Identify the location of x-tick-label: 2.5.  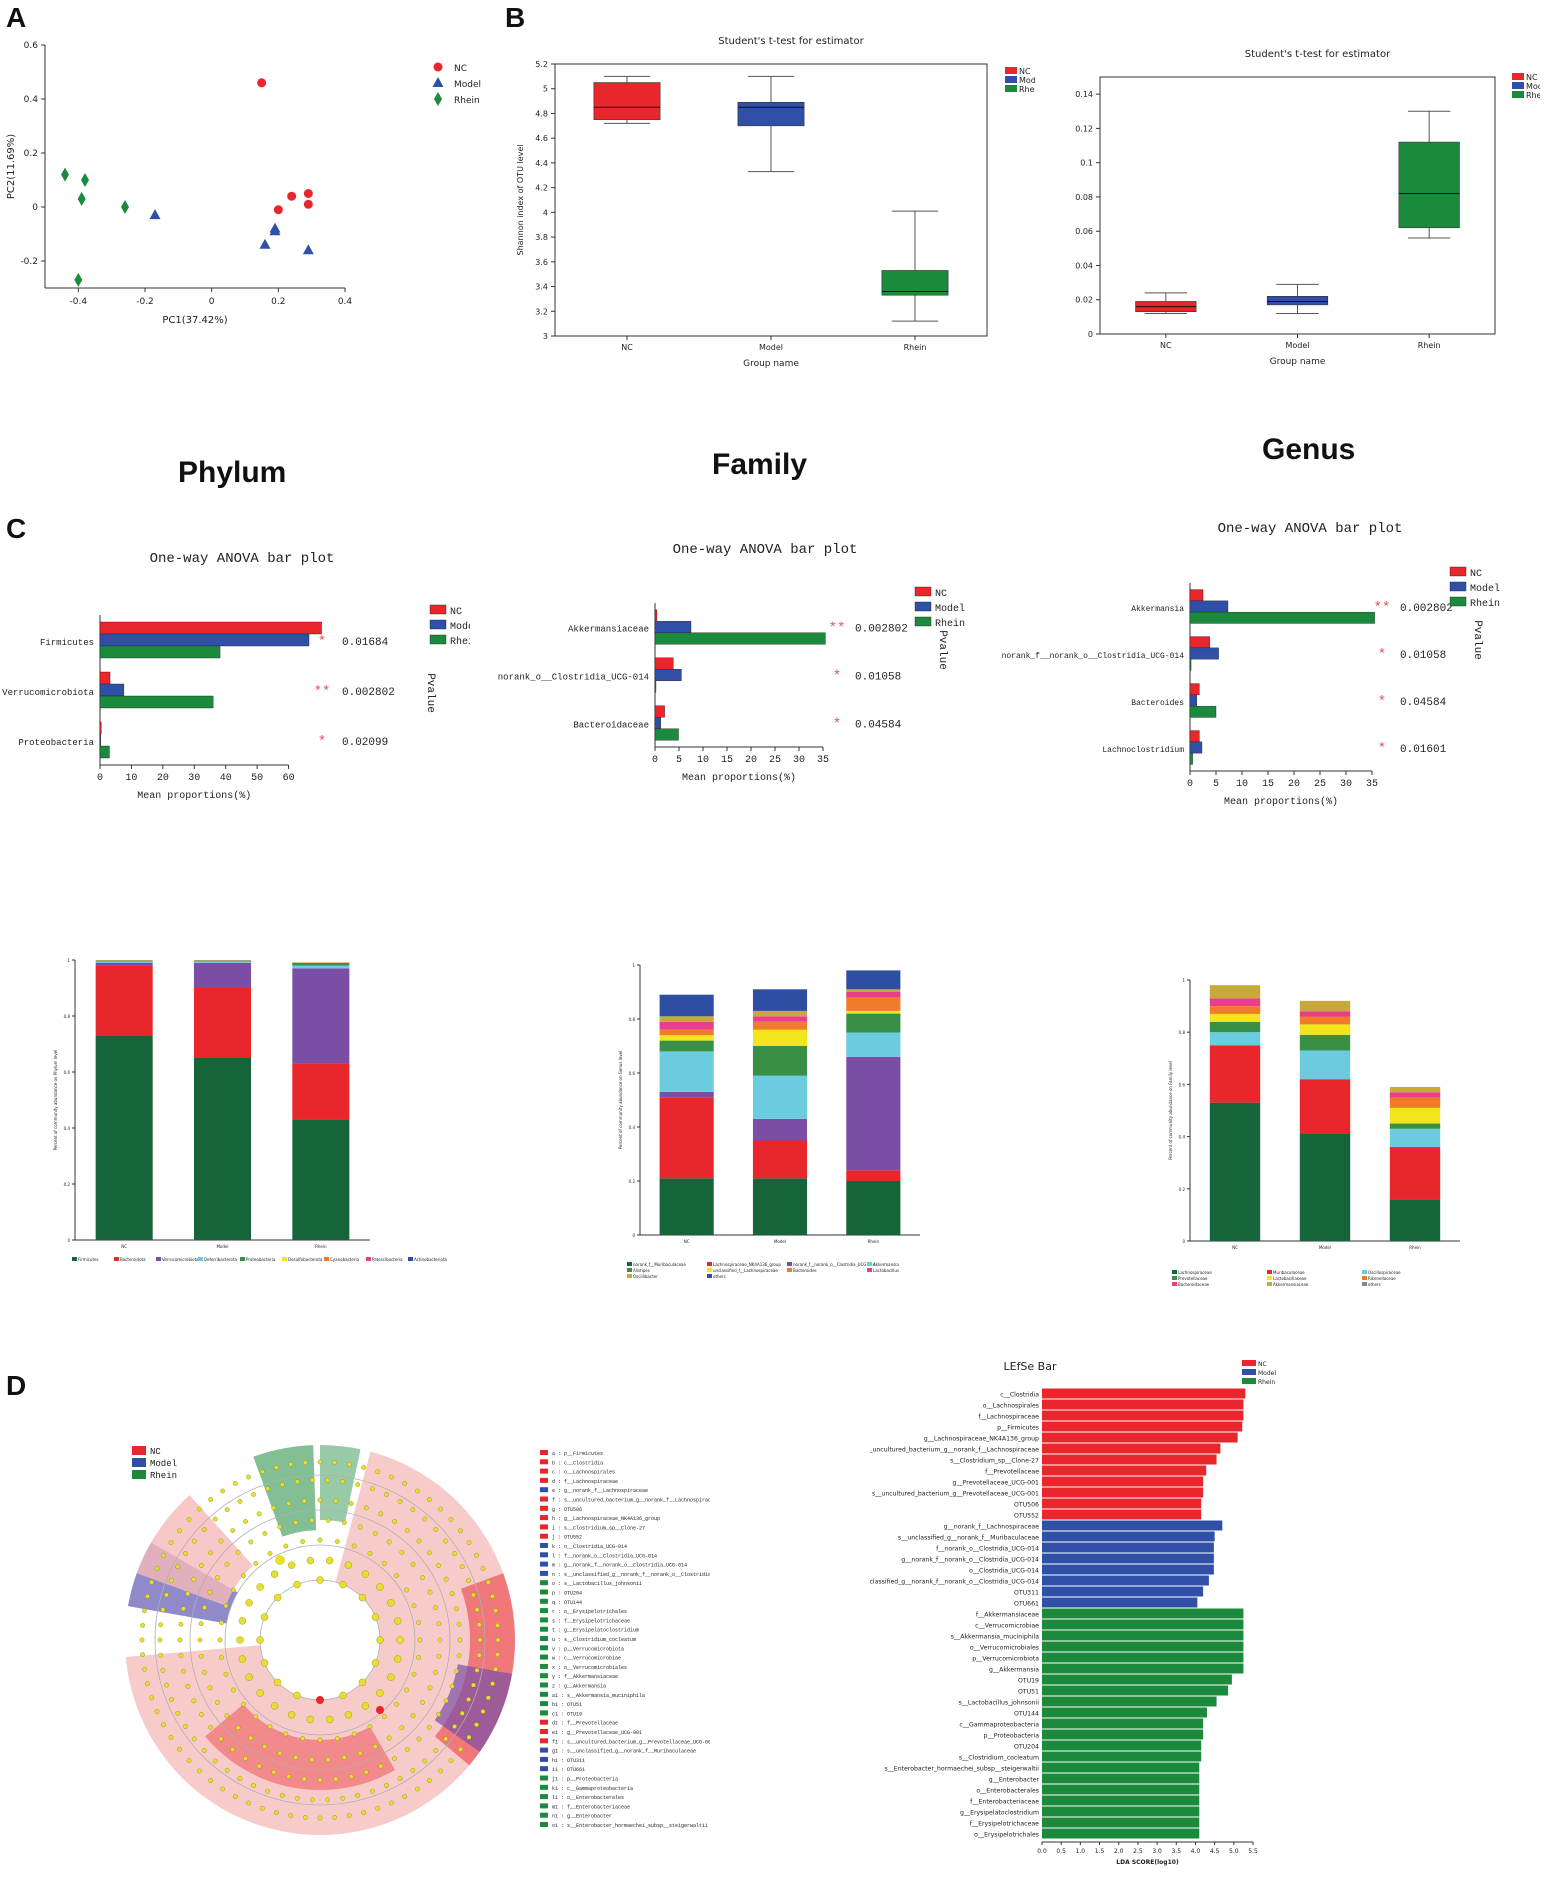
(1138, 1851).